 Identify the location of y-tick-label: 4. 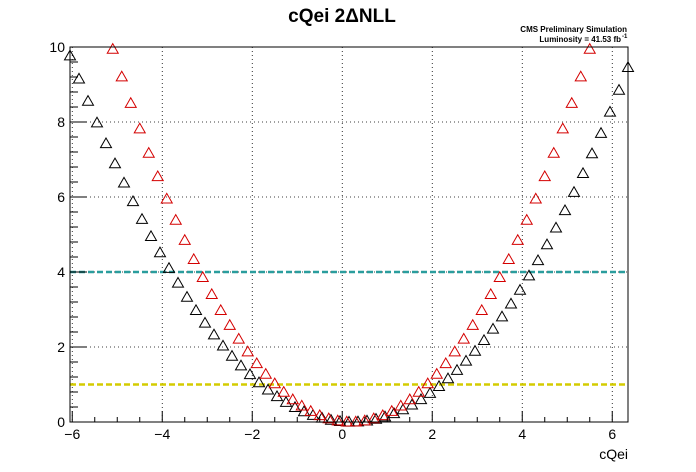
(61, 272).